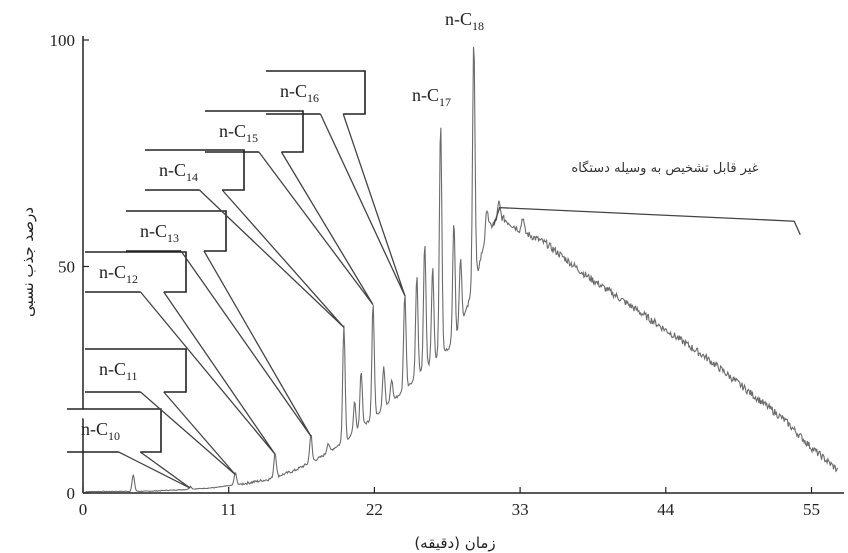  I want to click on peak-label-n-c14: n-C14, so click(178, 172).